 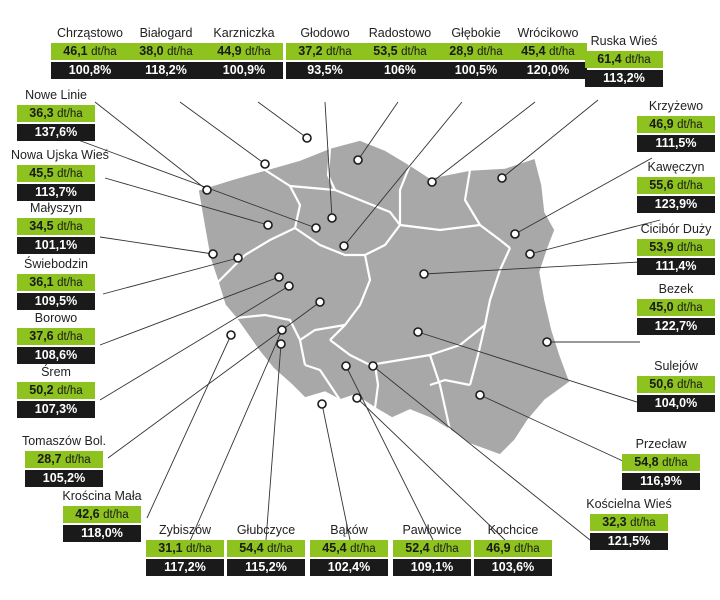 What do you see at coordinates (266, 548) in the screenshot?
I see `yield-value: 54,4 dt/ha` at bounding box center [266, 548].